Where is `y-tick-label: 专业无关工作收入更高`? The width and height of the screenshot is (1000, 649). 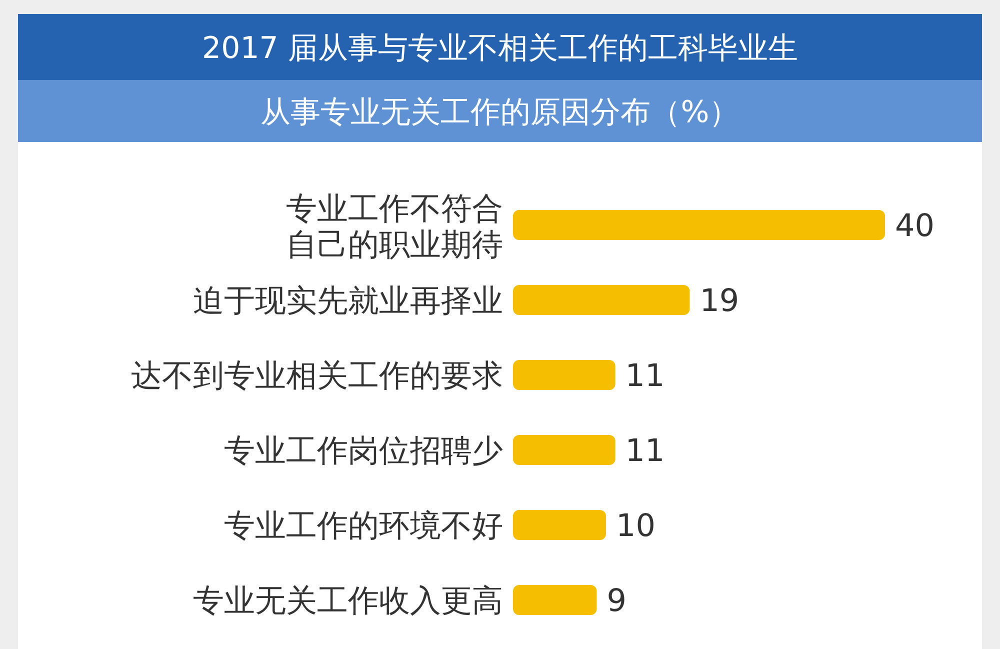
y-tick-label: 专业无关工作收入更高 is located at coordinates (348, 601).